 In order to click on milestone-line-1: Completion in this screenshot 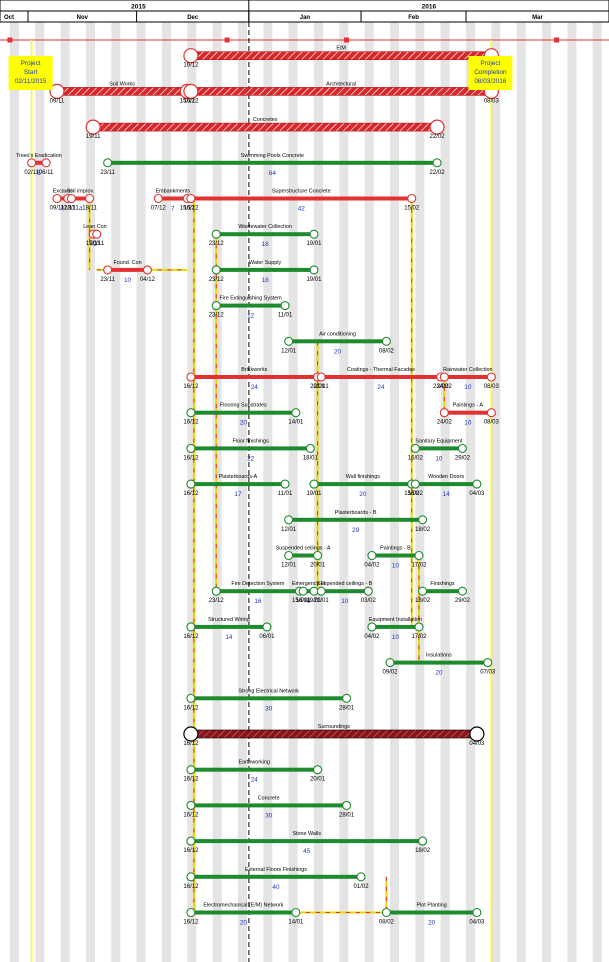, I will do `click(490, 72)`.